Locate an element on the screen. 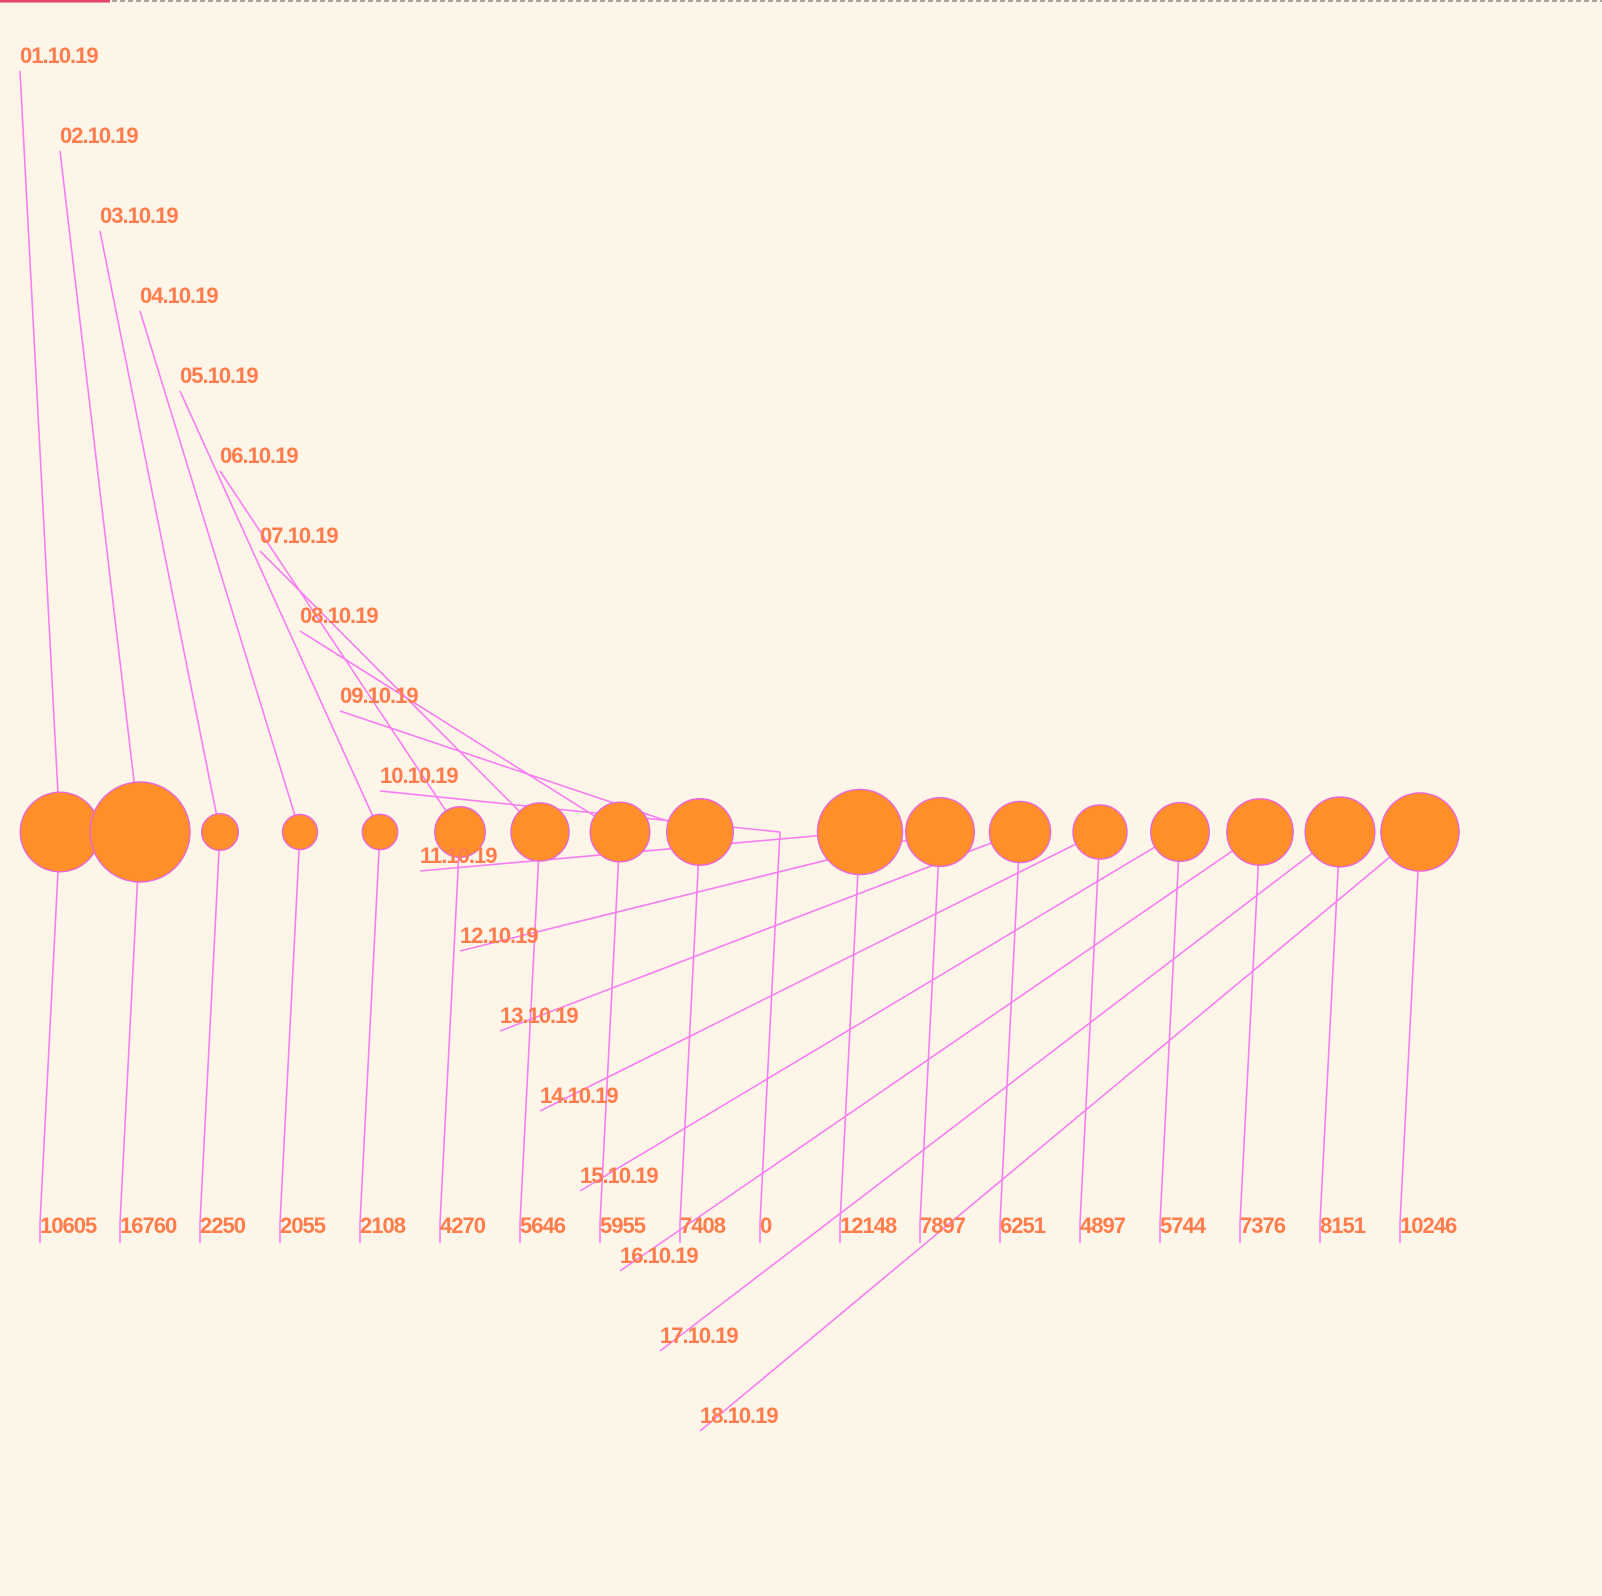 Image resolution: width=1602 pixels, height=1596 pixels. date-label: 06.10.19 is located at coordinates (259, 455).